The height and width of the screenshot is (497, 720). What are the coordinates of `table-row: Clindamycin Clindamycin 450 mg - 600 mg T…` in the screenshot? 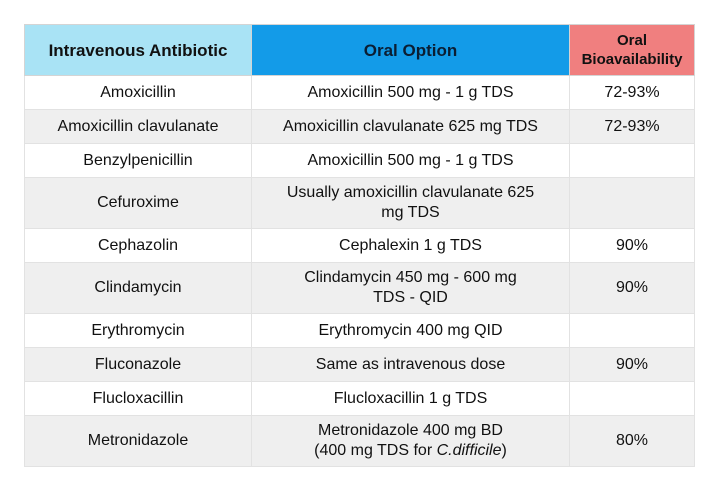 It's located at (359, 288).